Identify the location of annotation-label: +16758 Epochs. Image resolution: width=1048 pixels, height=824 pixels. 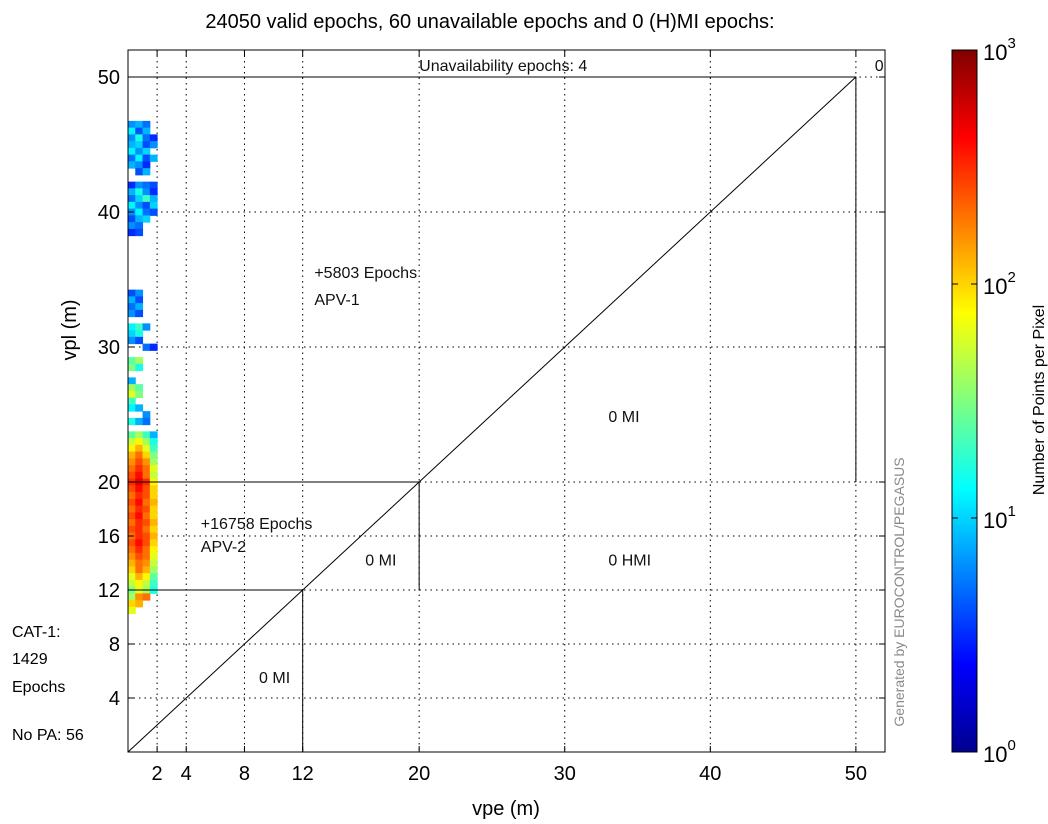
(257, 524).